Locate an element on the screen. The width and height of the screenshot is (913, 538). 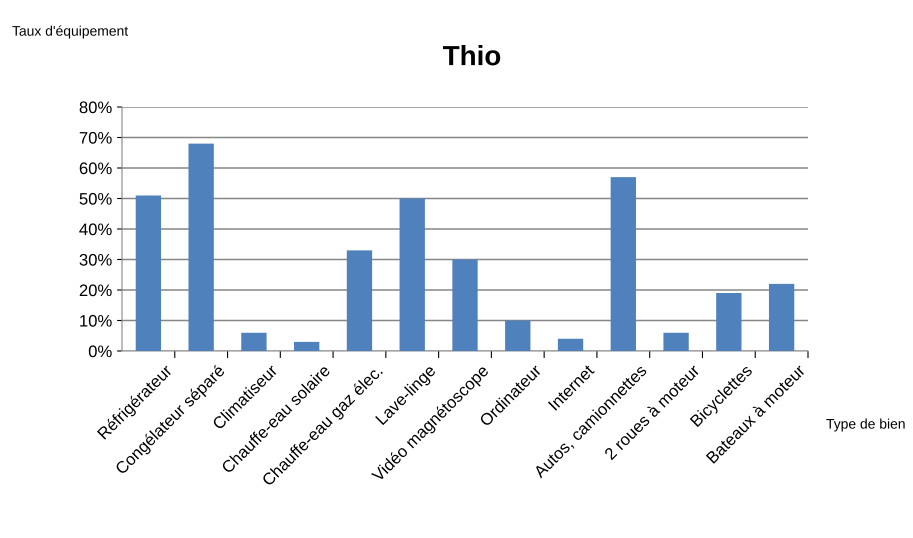
y-tick-label: 30% is located at coordinates (96, 260).